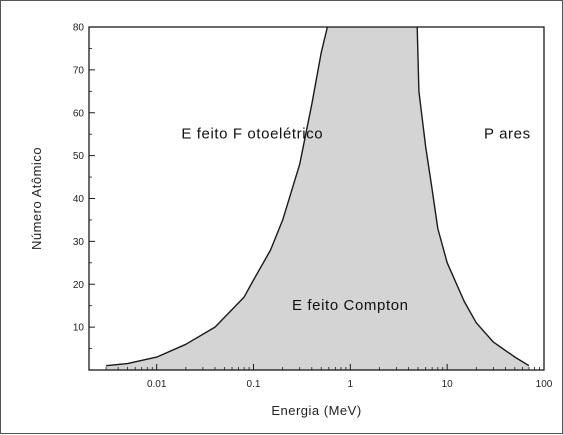  What do you see at coordinates (254, 384) in the screenshot?
I see `x-tick-label: 0.1` at bounding box center [254, 384].